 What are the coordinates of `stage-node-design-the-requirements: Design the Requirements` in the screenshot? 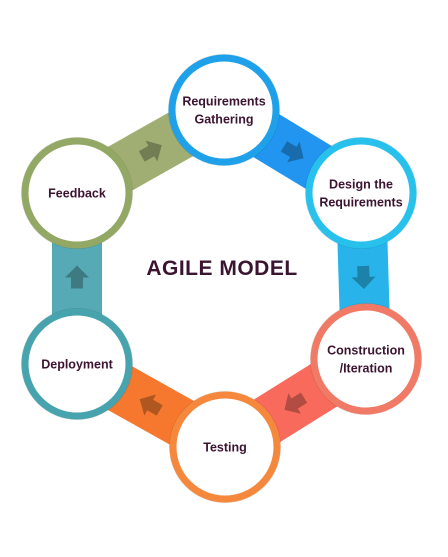 It's located at (361, 193).